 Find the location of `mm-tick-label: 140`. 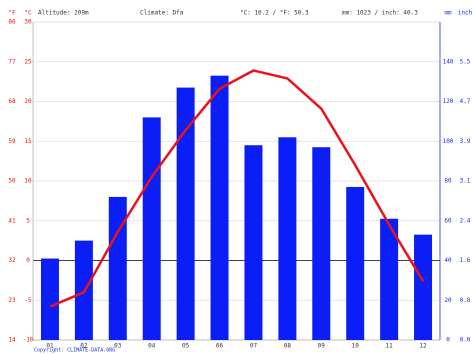

mm-tick-label: 140 is located at coordinates (448, 61).